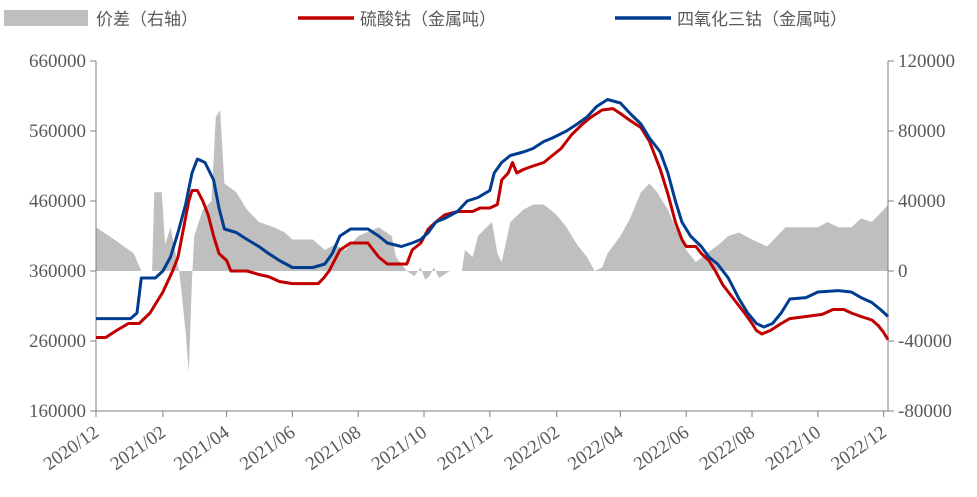 This screenshot has width=977, height=497. I want to click on legend-swatch-spread, so click(46, 18).